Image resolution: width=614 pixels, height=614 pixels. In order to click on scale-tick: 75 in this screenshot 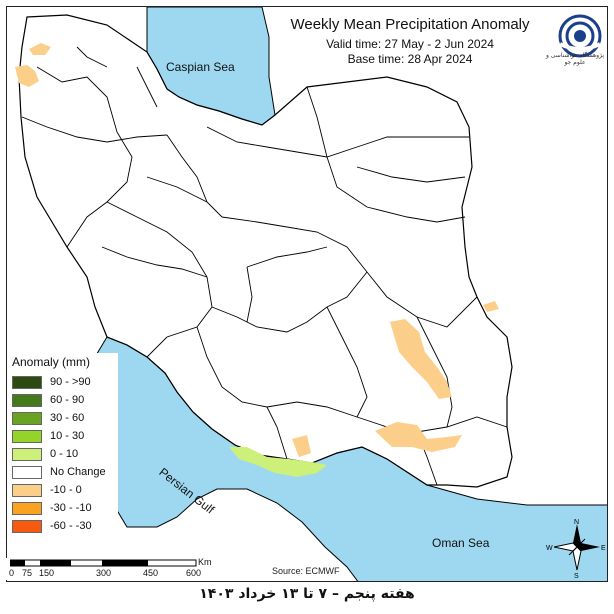, I will do `click(27, 573)`.